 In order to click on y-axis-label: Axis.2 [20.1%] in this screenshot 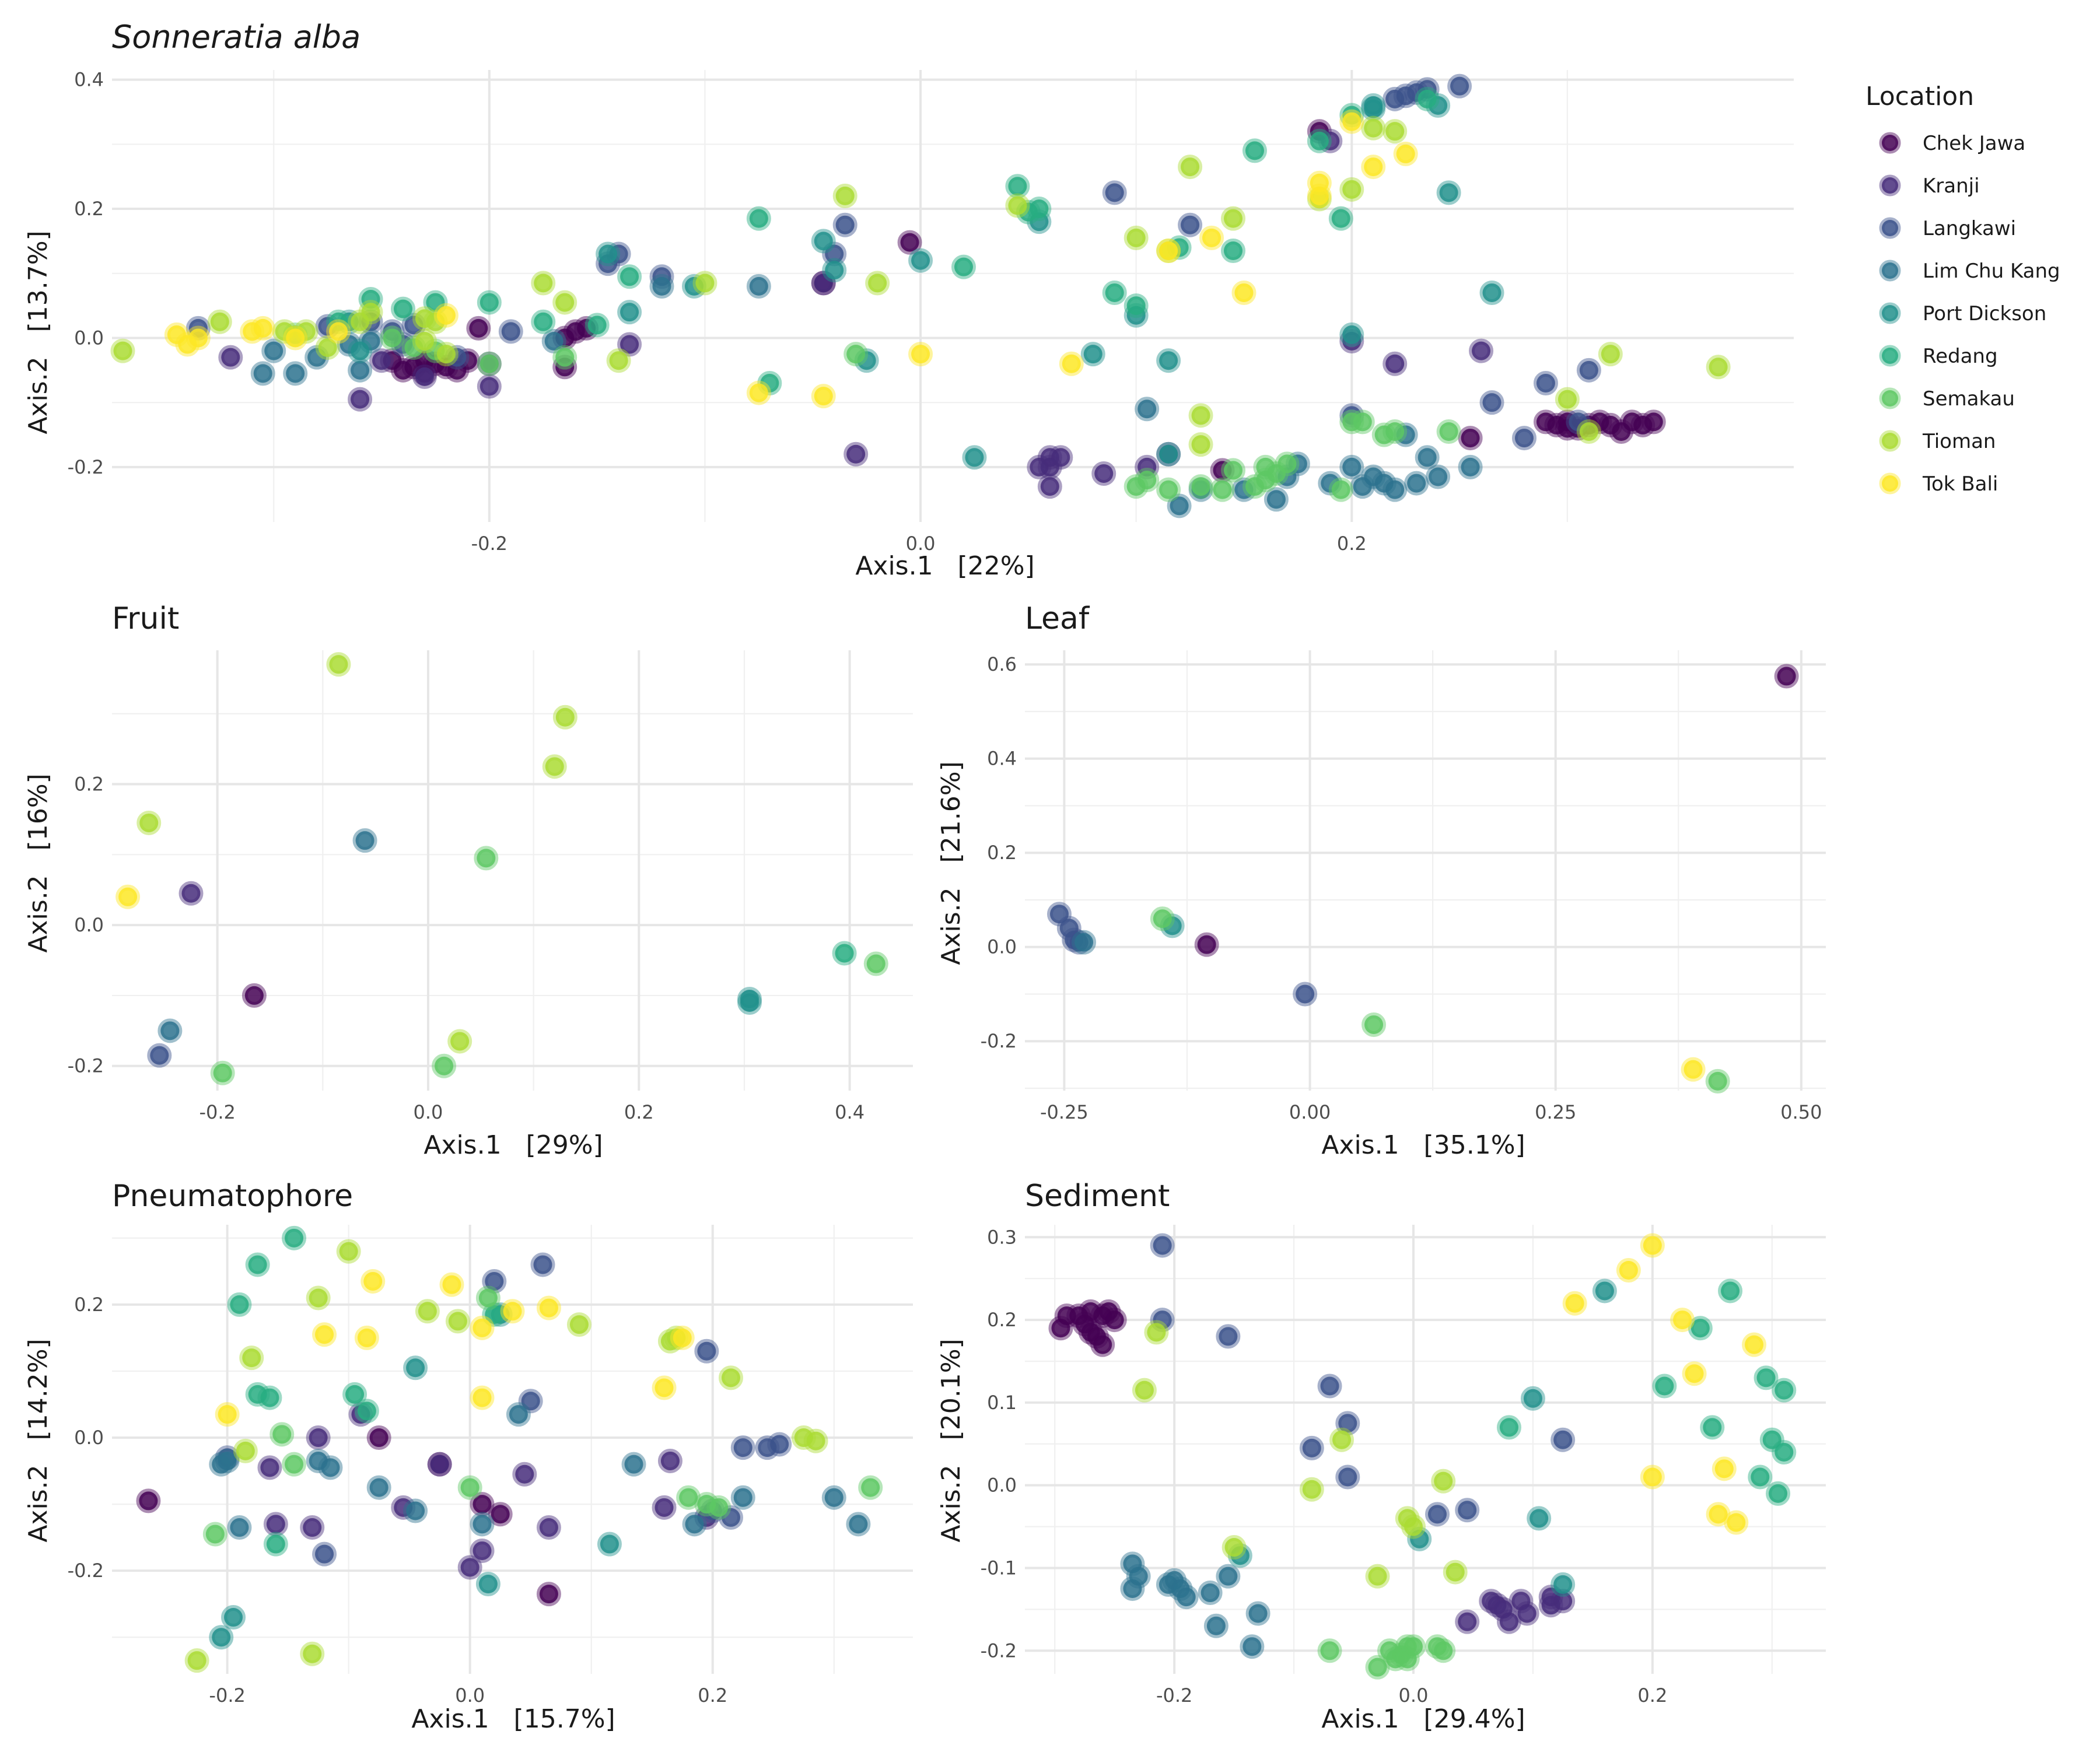, I will do `click(951, 1440)`.